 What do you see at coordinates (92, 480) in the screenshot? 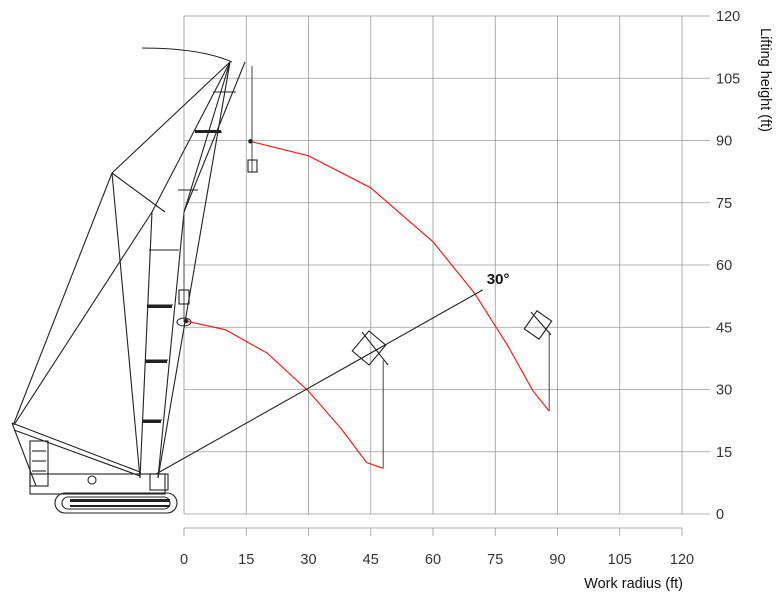
I see `drum` at bounding box center [92, 480].